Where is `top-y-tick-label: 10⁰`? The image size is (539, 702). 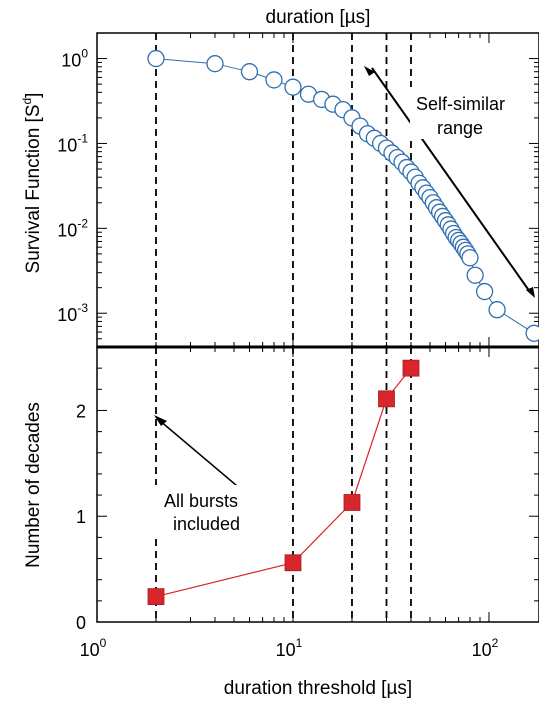
top-y-tick-label: 10⁰ is located at coordinates (74, 59).